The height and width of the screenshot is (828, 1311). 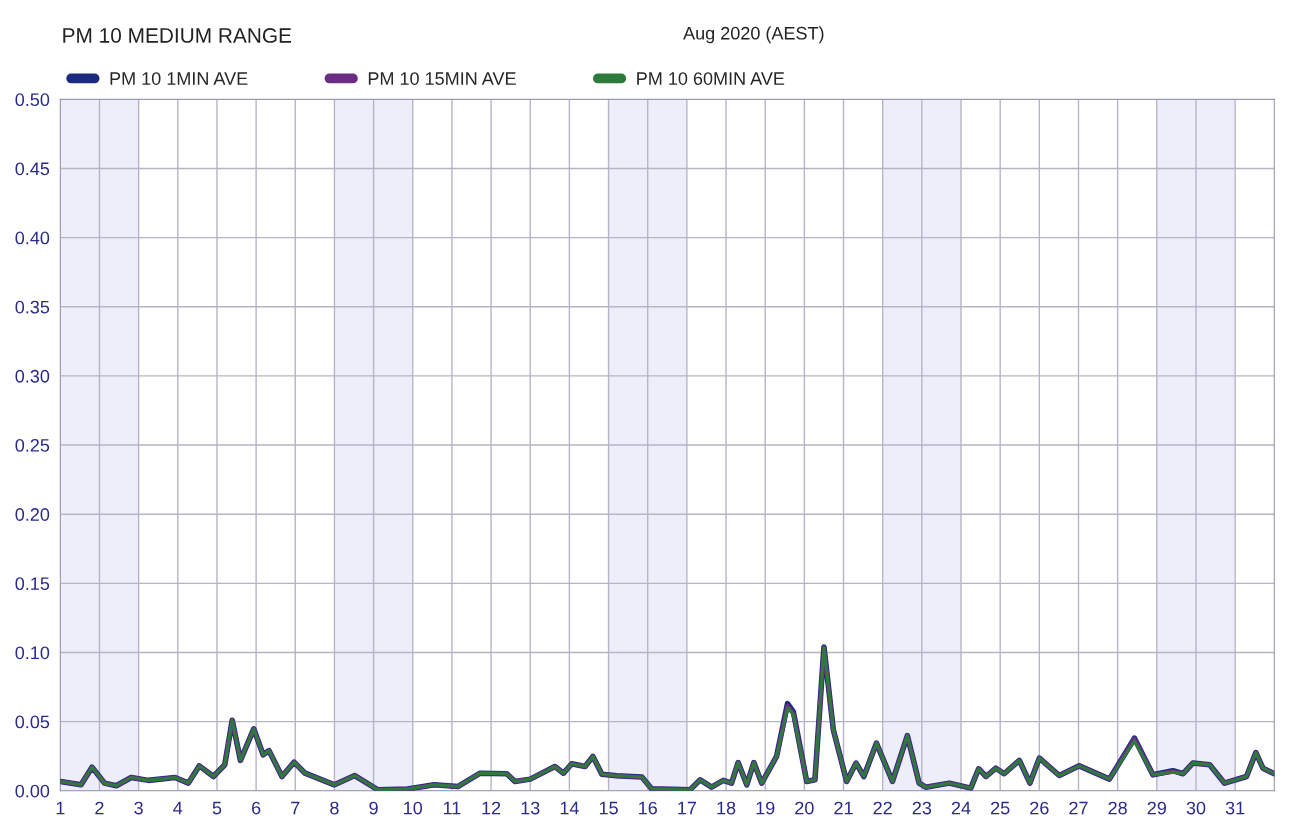 What do you see at coordinates (1156, 808) in the screenshot?
I see `x-tick-label: 29` at bounding box center [1156, 808].